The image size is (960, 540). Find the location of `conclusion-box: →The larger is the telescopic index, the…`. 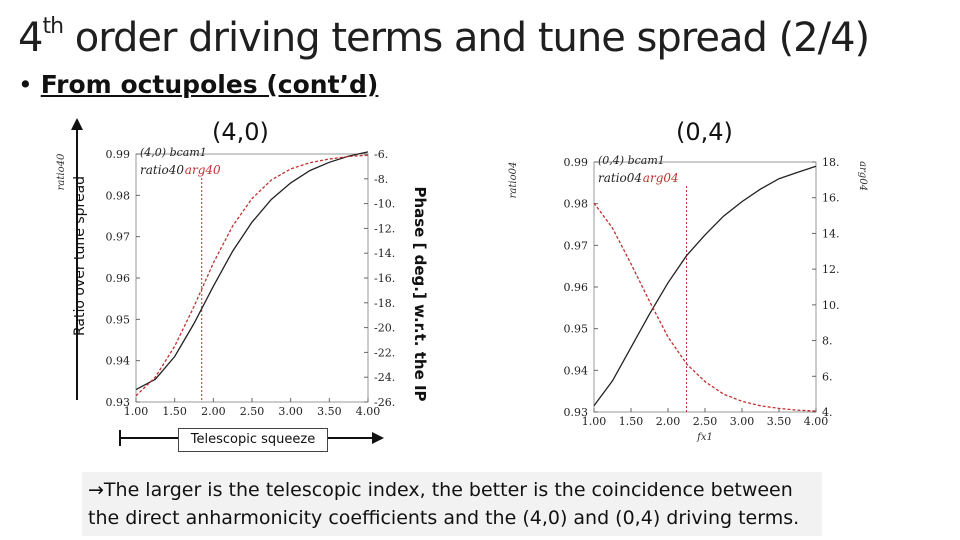

conclusion-box: →The larger is the telescopic index, the… is located at coordinates (452, 504).